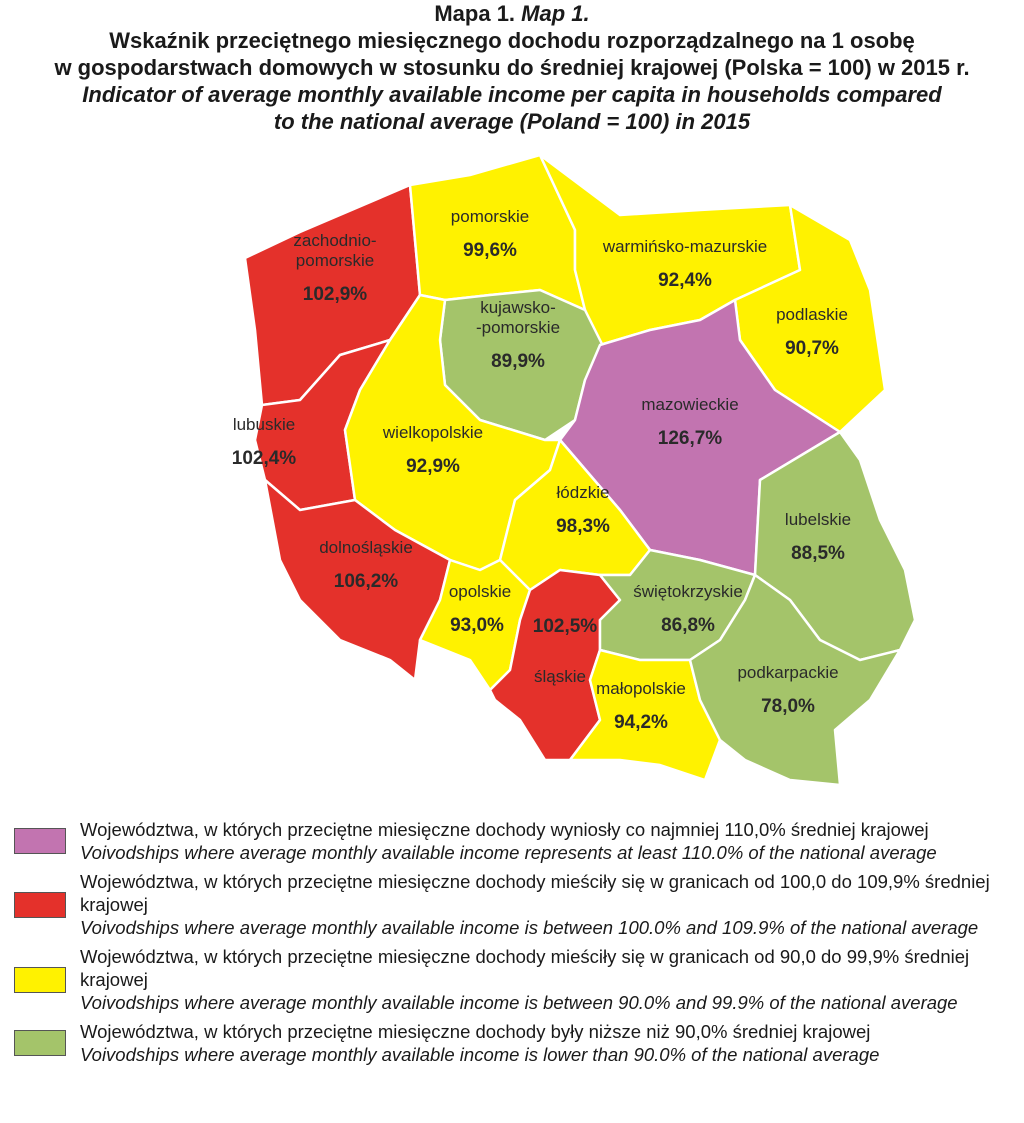 Image resolution: width=1024 pixels, height=1123 pixels. Describe the element at coordinates (335, 294) in the screenshot. I see `region-value: 102,9%` at that location.